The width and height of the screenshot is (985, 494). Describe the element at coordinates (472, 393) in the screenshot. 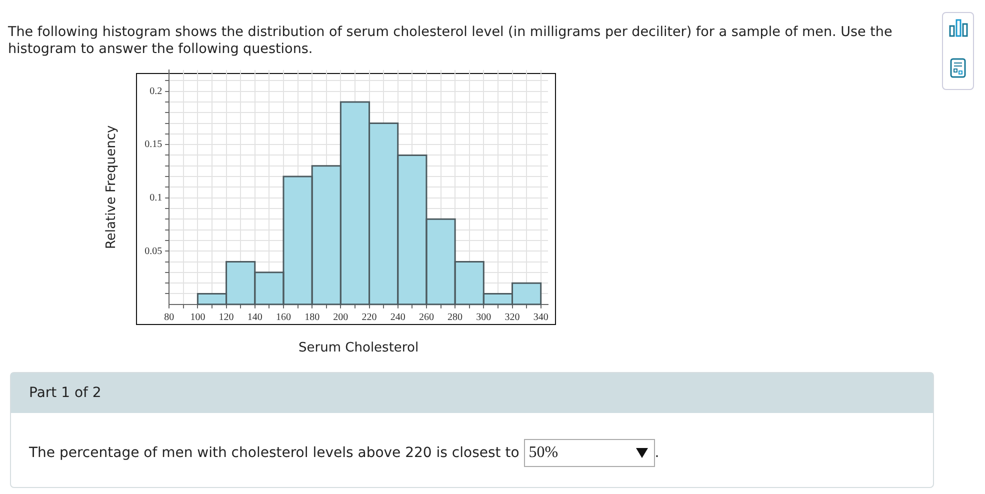

I see `text: Part 1 of 2` at that location.